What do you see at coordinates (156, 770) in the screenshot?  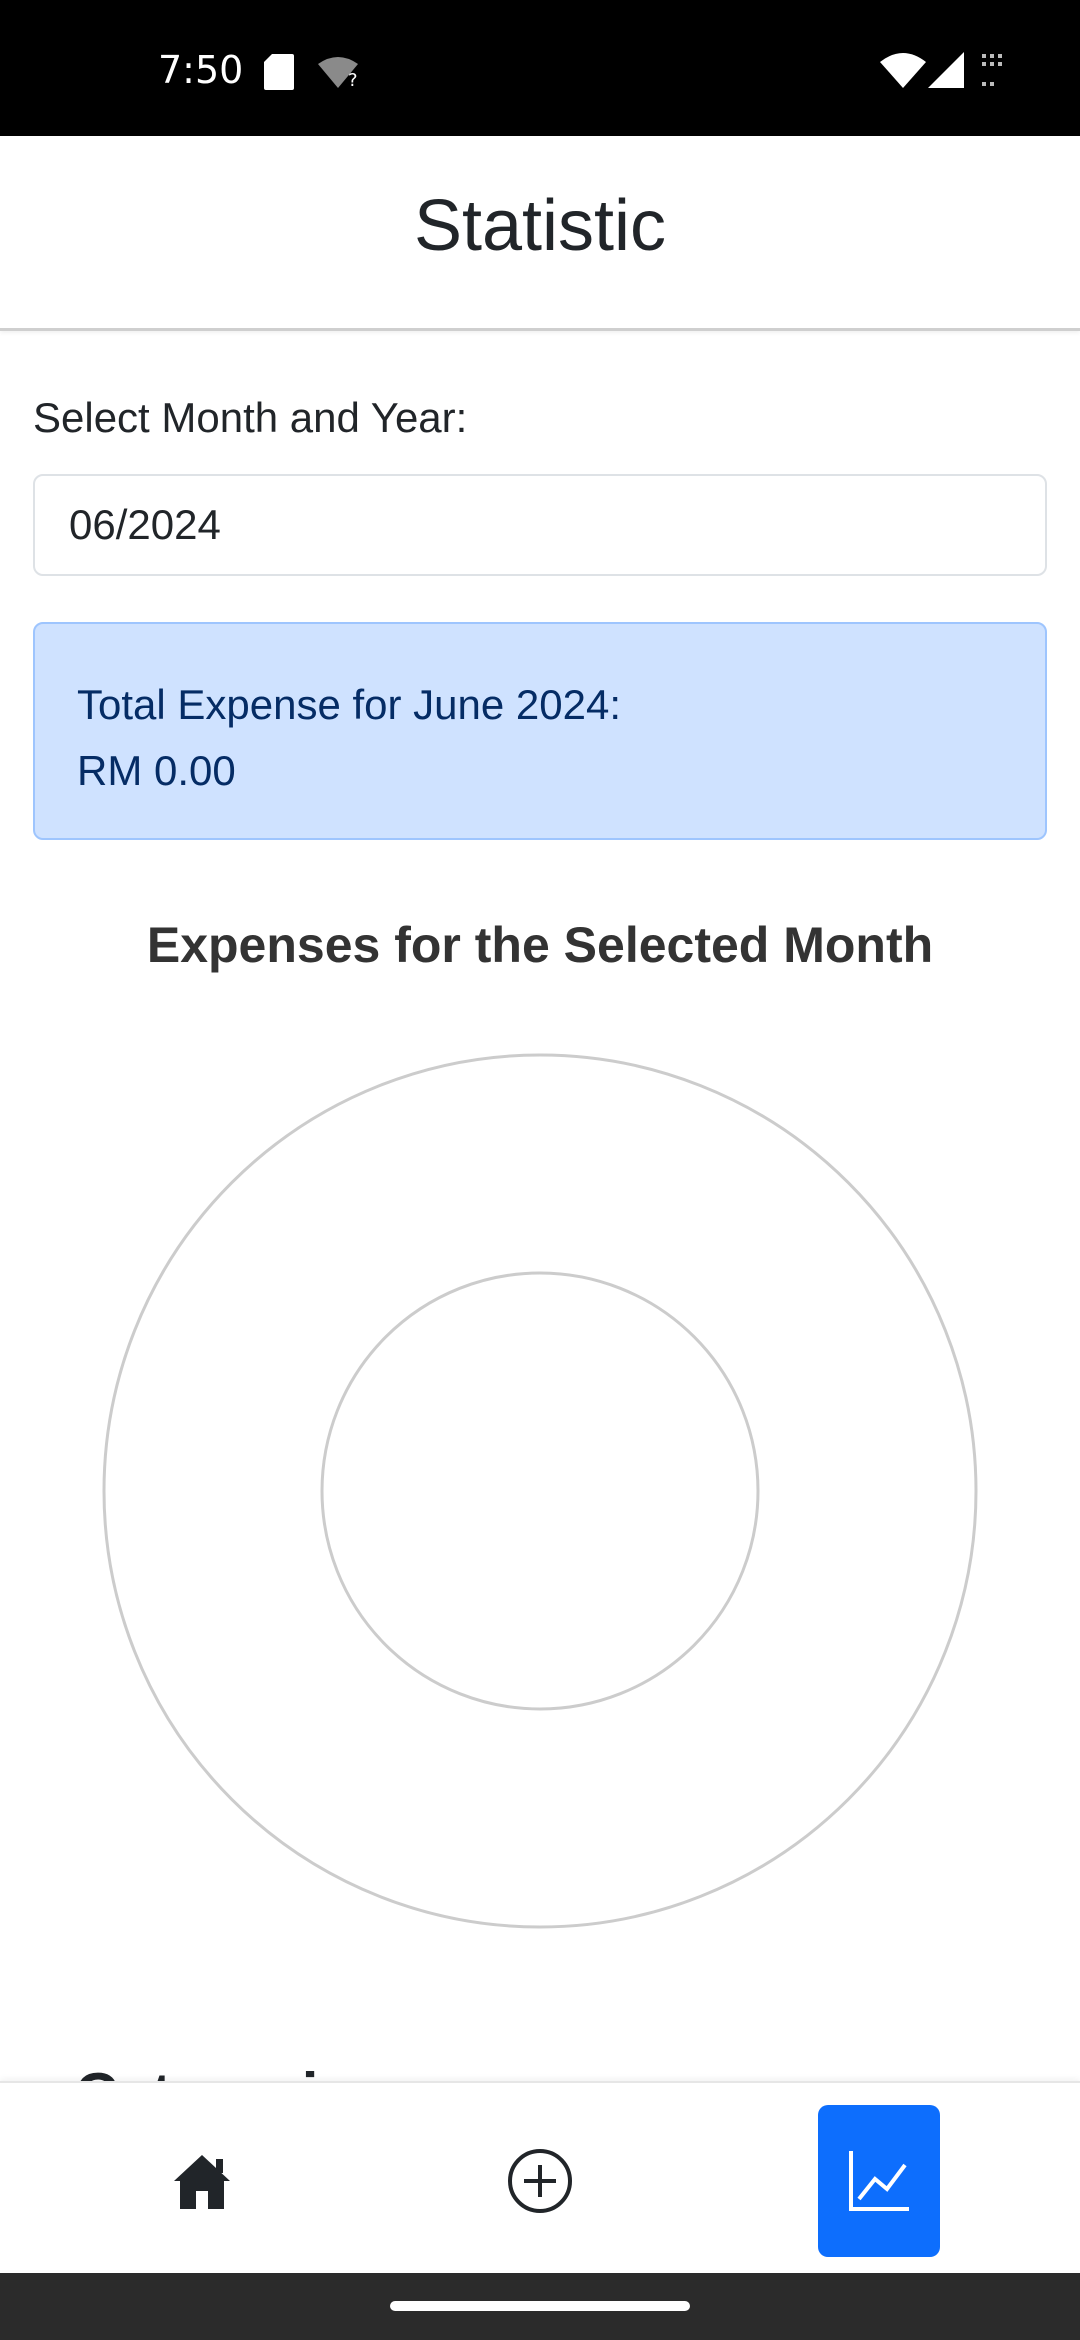 I see `total-expense-amount: RM 0.00` at bounding box center [156, 770].